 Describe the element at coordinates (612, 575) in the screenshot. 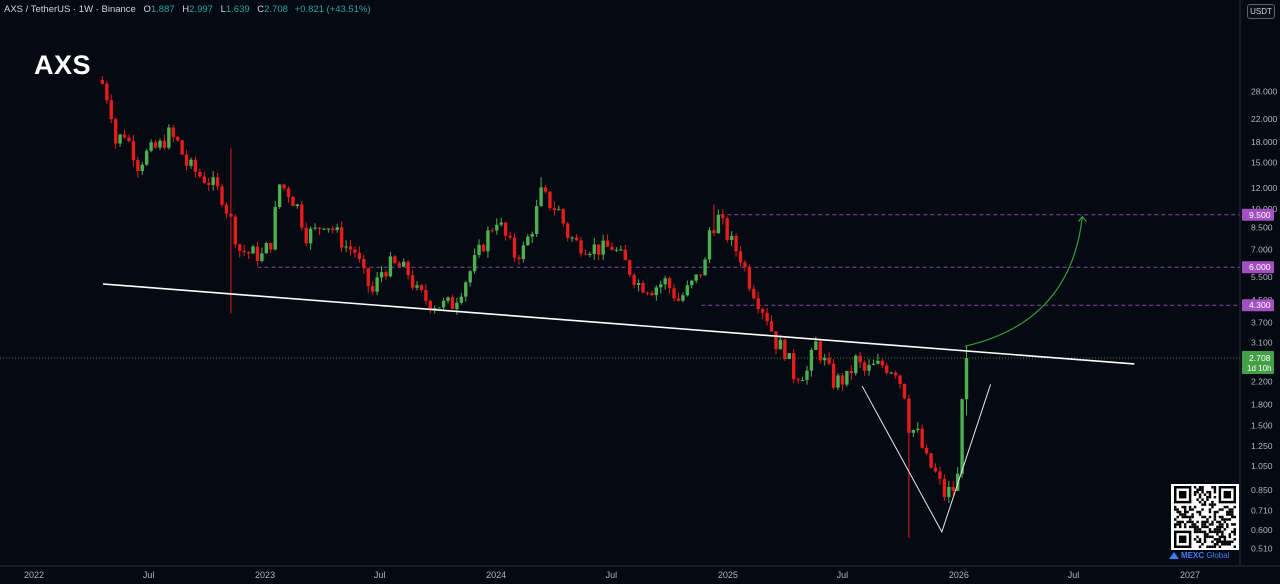

I see `x-tick-label: Jul` at that location.